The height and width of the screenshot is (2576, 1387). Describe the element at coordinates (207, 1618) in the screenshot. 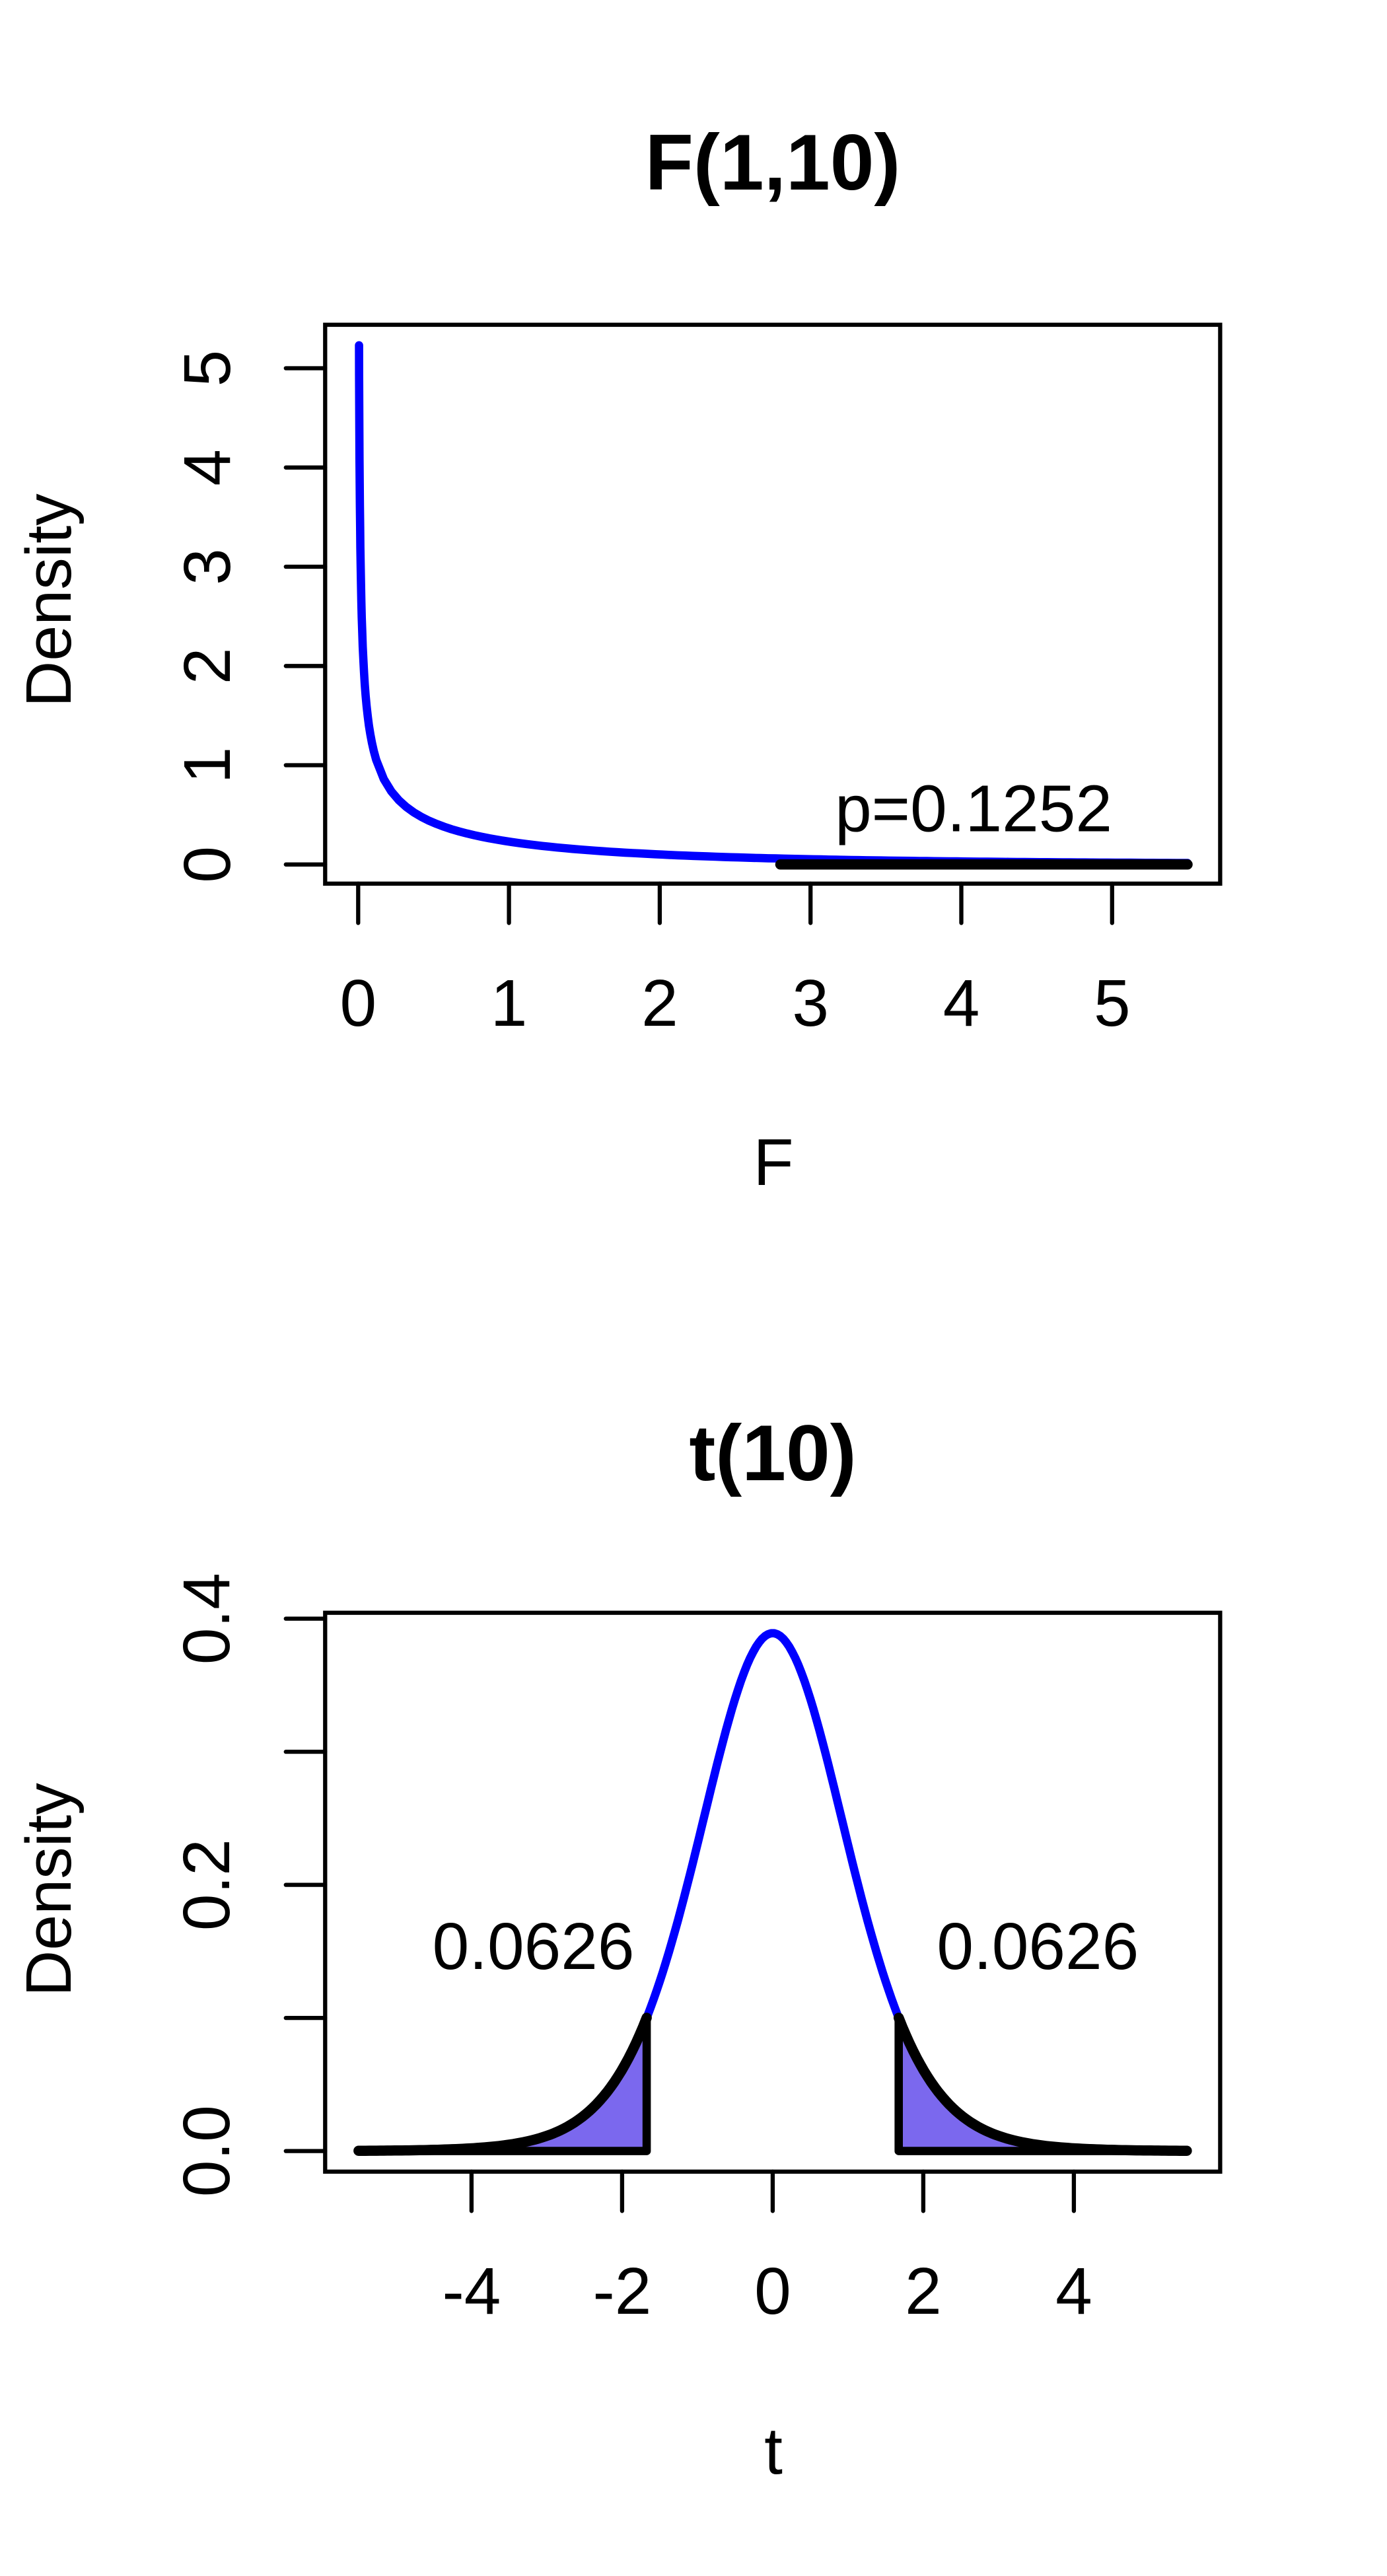

I see `svg-text: 0.4` at that location.